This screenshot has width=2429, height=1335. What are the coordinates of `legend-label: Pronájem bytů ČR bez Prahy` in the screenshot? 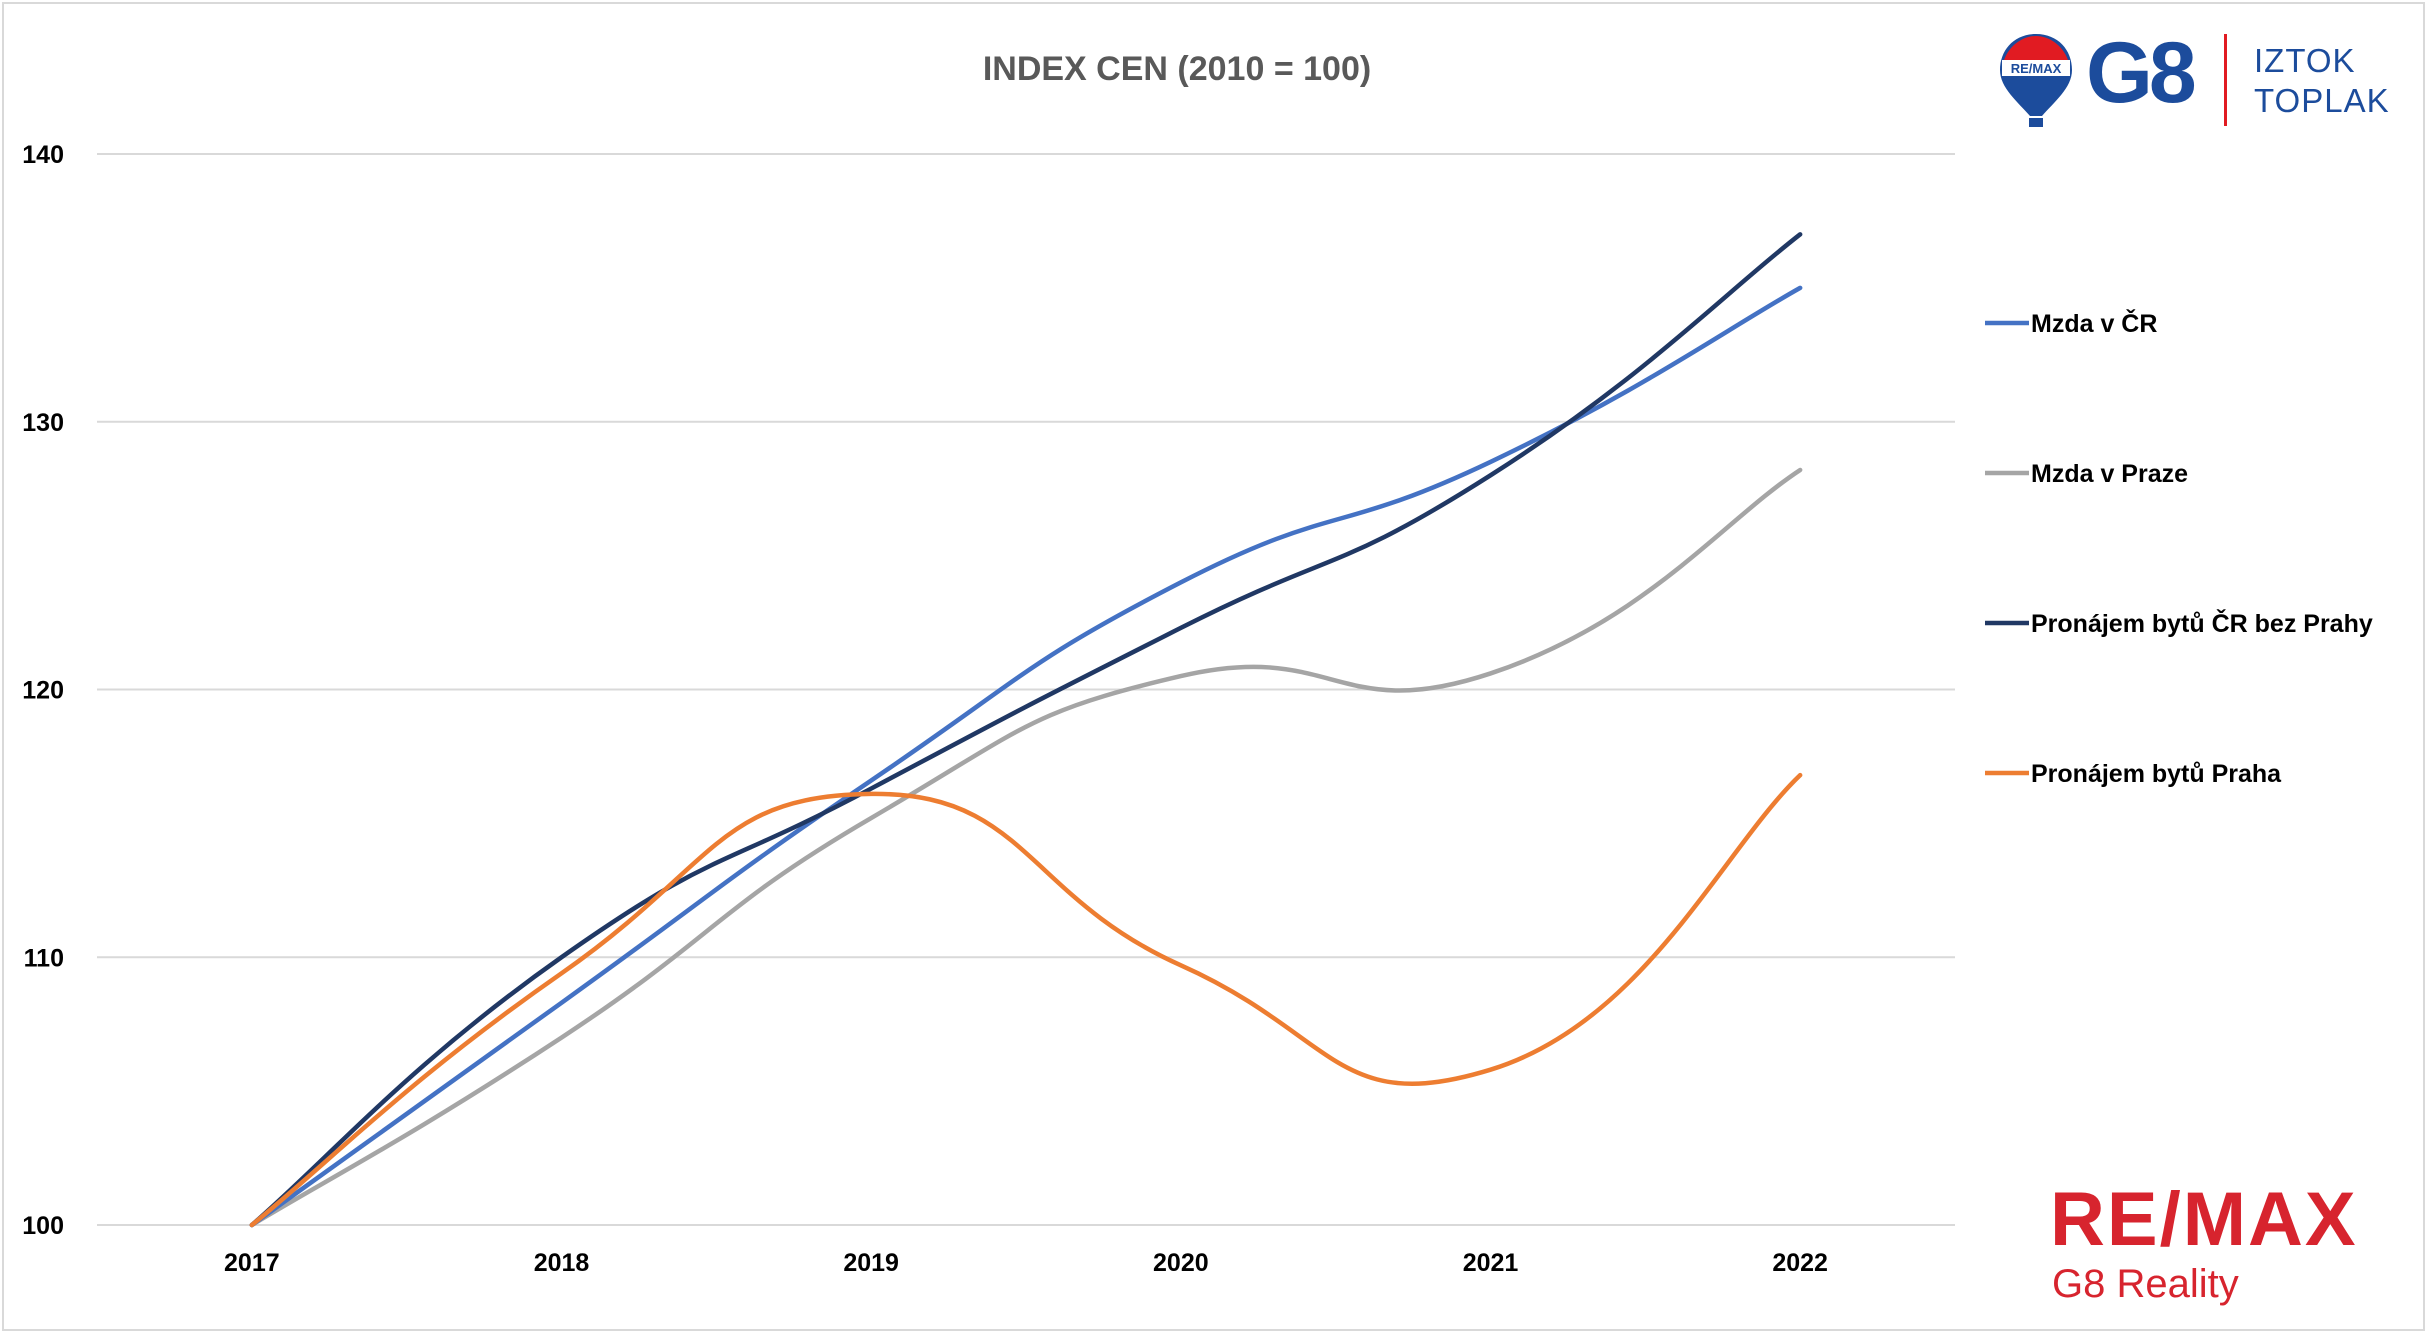 It's located at (2202, 623).